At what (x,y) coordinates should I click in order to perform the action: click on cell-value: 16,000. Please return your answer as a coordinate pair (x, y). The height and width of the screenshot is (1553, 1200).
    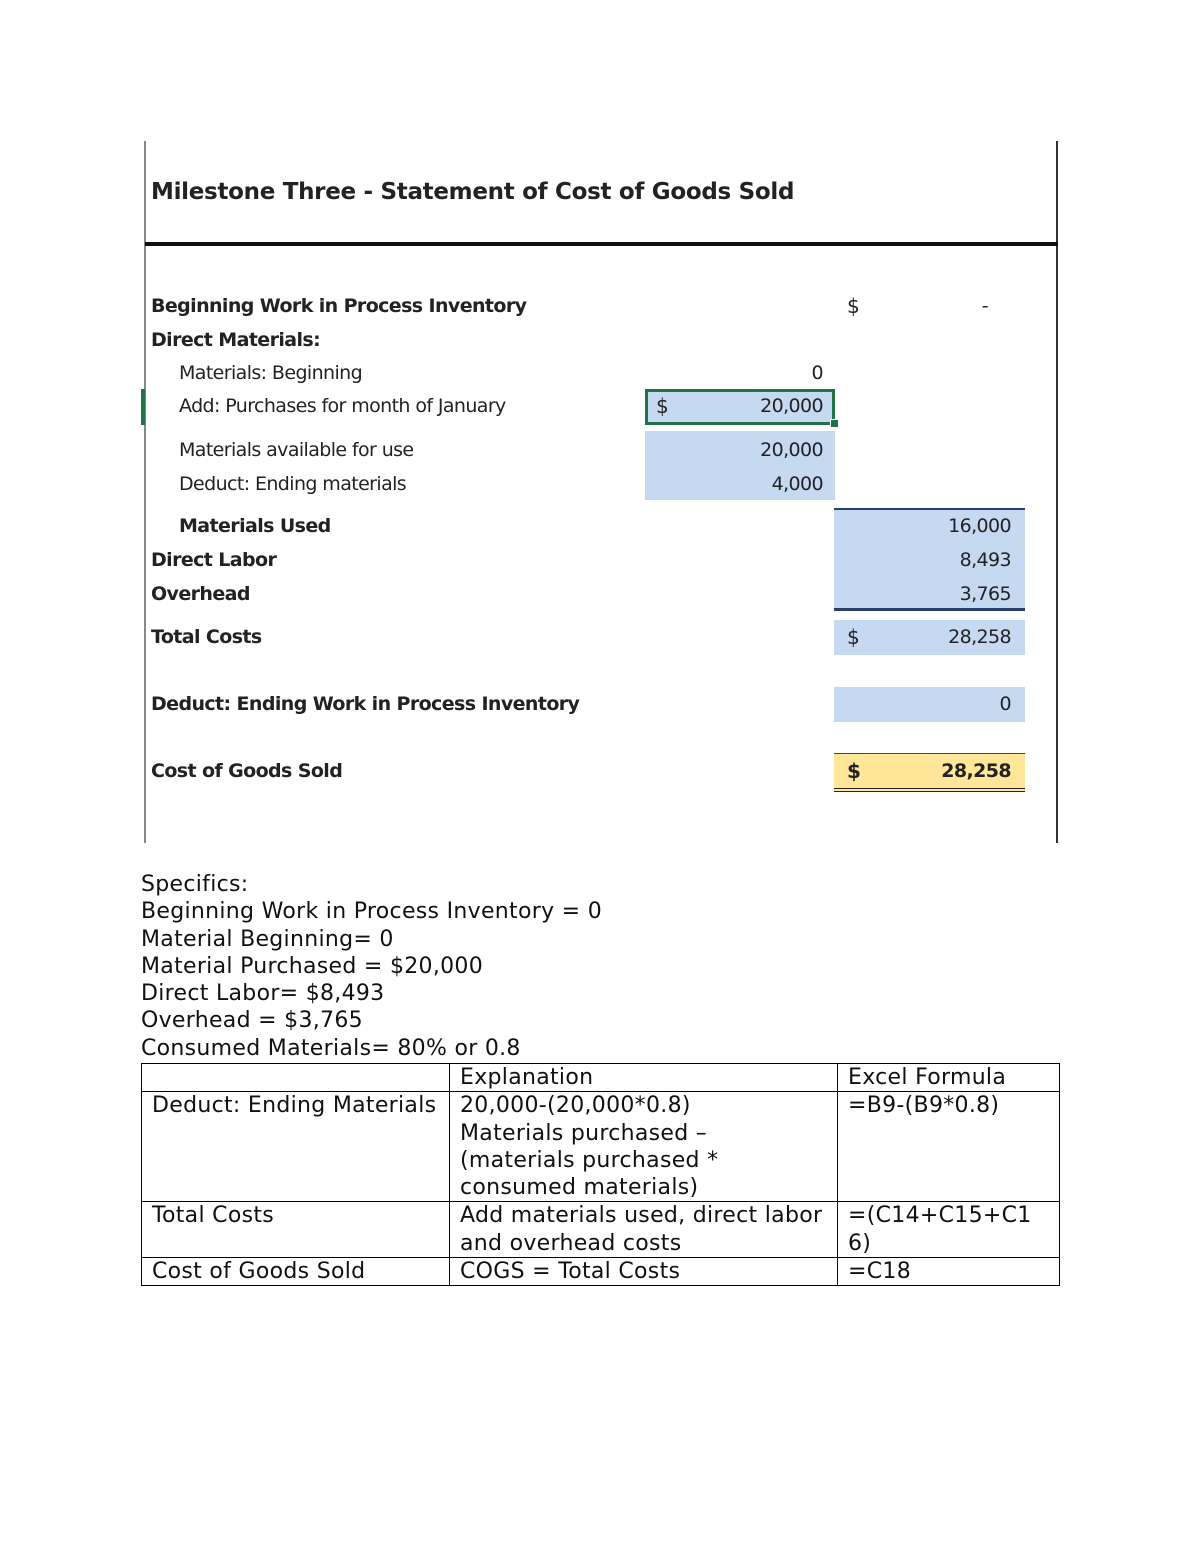
    Looking at the image, I should click on (979, 526).